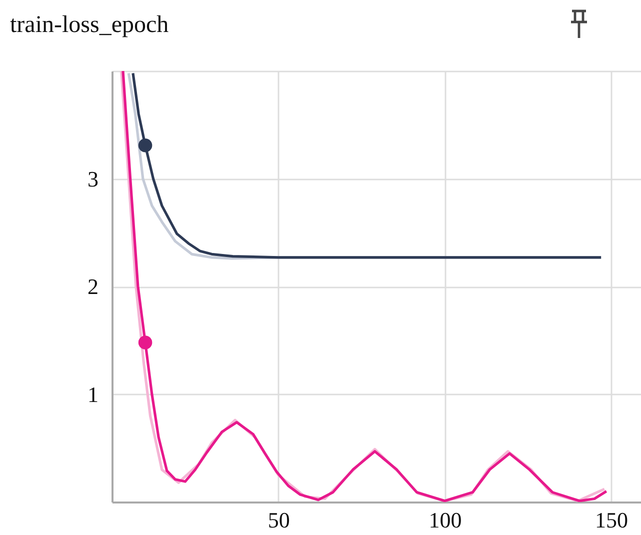 The height and width of the screenshot is (535, 641). I want to click on y-tick-label: 2, so click(93, 286).